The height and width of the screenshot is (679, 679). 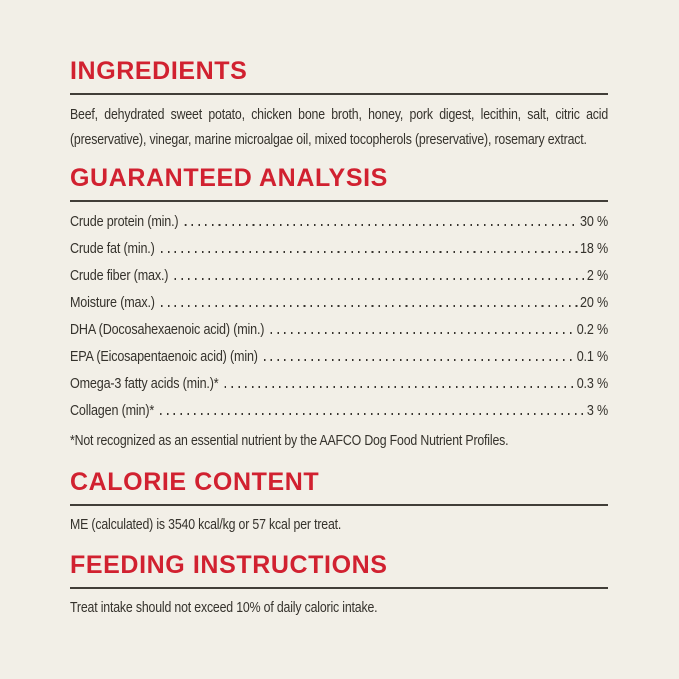 What do you see at coordinates (112, 249) in the screenshot?
I see `analysis-label: Crude fat (min.)` at bounding box center [112, 249].